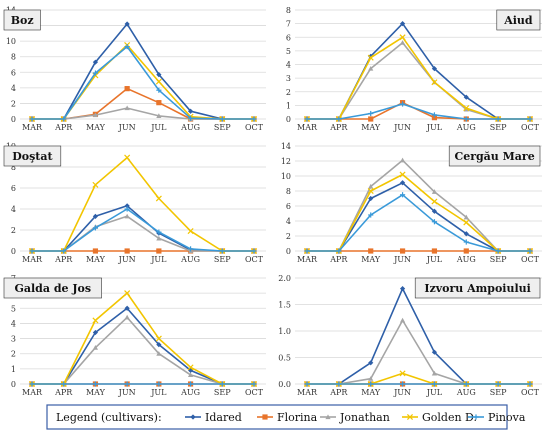 The height and width of the screenshot is (433, 550). What do you see at coordinates (254, 127) in the screenshot?
I see `x-tick-label: OCT` at bounding box center [254, 127].